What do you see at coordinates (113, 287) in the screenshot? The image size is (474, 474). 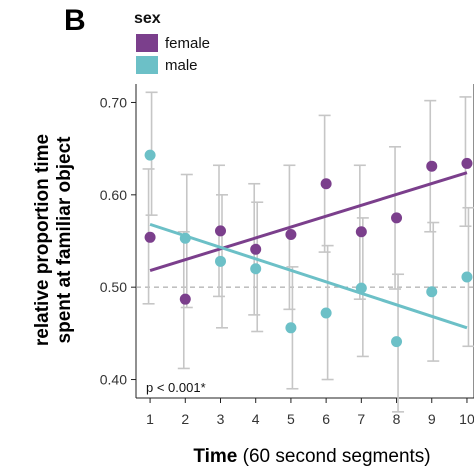 I see `y-tick-label-1: 0.50` at bounding box center [113, 287].